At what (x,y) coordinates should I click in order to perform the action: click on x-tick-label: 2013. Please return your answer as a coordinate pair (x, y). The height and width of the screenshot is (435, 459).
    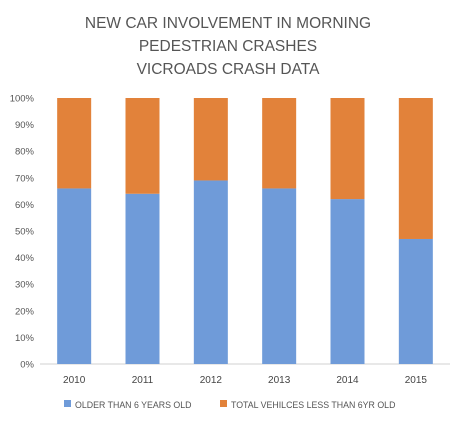
    Looking at the image, I should click on (279, 380).